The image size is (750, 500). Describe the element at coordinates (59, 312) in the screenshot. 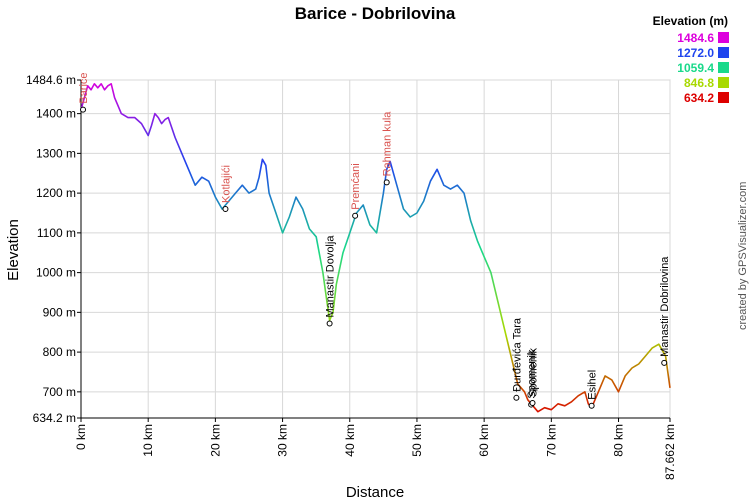

I see `y-tick-label: 900 m` at that location.